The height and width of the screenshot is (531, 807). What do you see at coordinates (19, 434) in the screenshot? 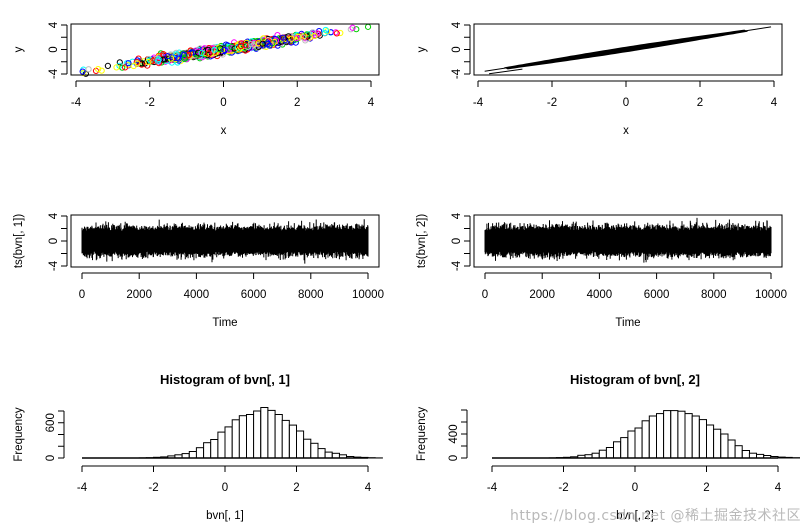
I see `y-axis-title: Frequency` at bounding box center [19, 434].